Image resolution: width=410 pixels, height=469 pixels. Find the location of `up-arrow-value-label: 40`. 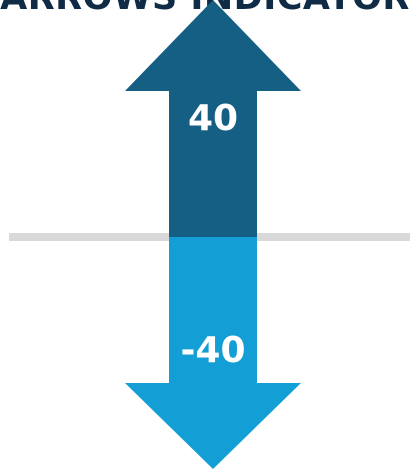

up-arrow-value-label: 40 is located at coordinates (213, 118).